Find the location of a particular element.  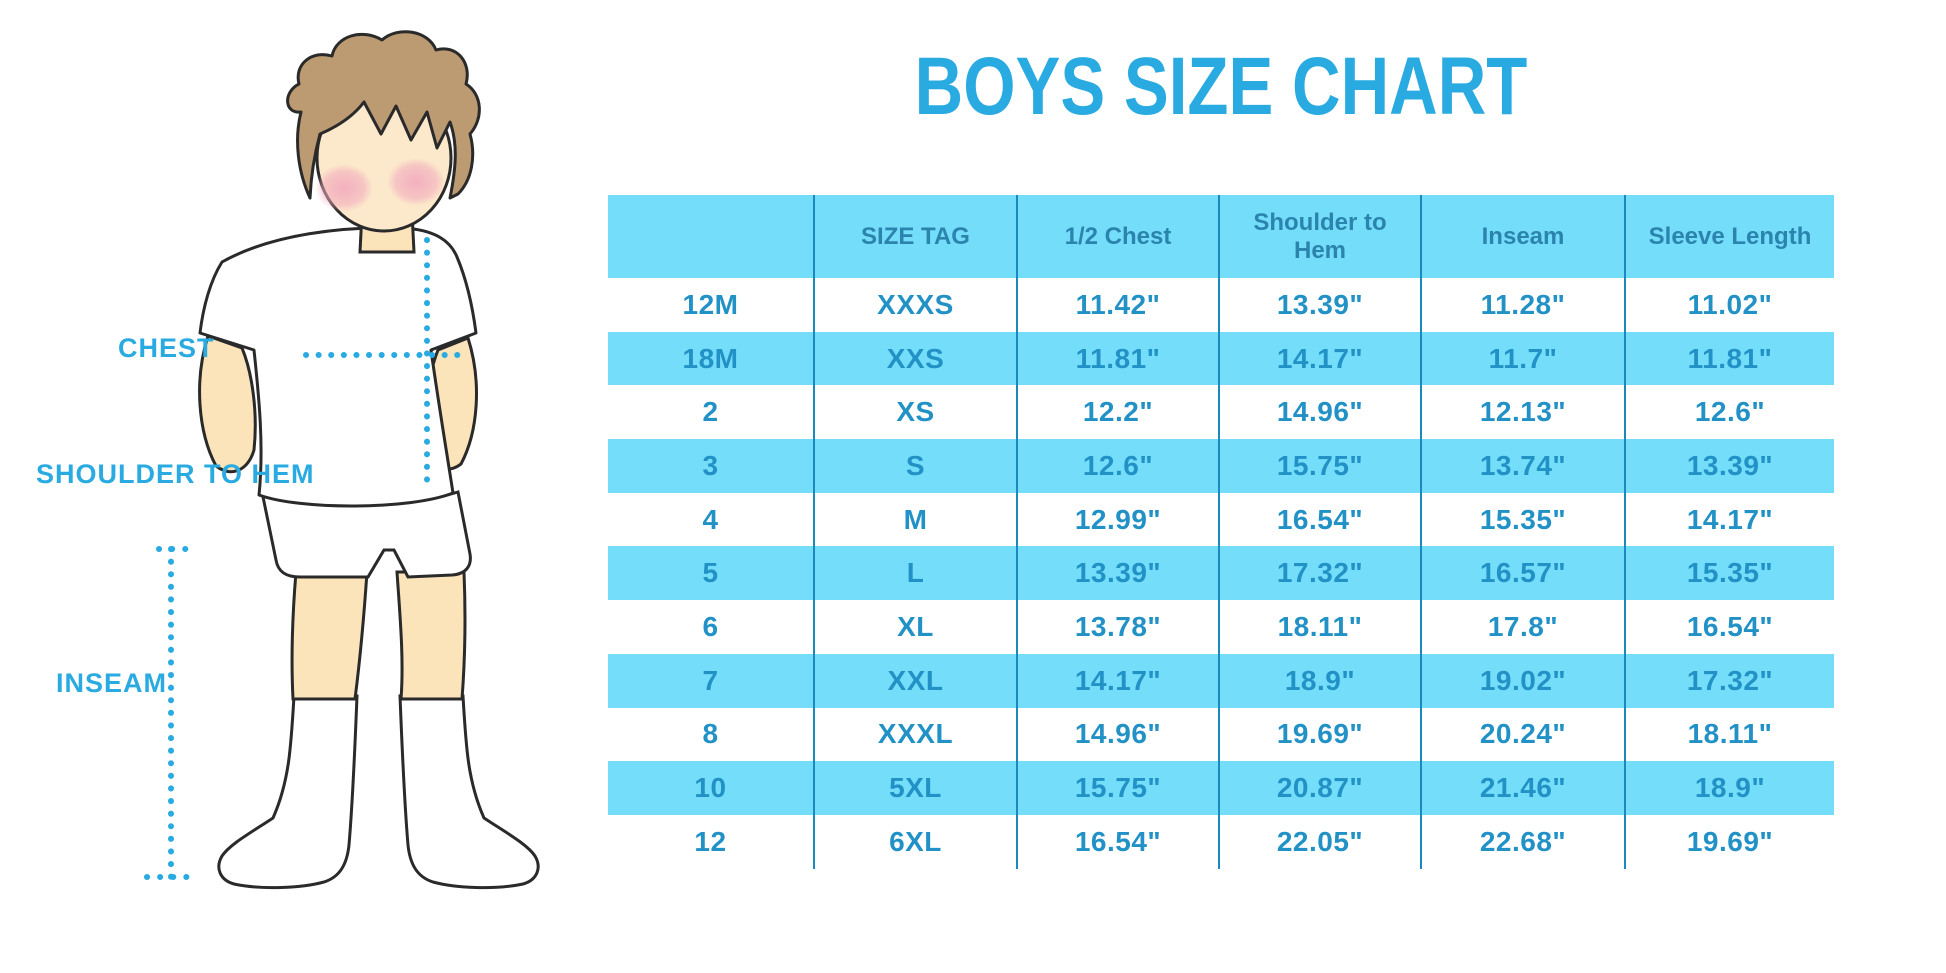

row-label: 10 is located at coordinates (710, 788).